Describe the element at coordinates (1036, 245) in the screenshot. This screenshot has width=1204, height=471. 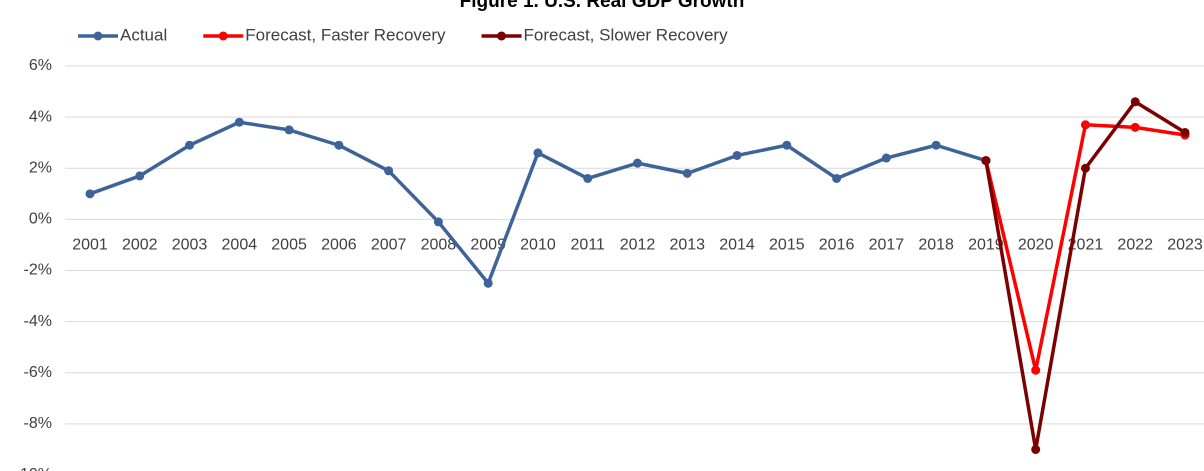
I see `x-tick-label: 2020` at that location.